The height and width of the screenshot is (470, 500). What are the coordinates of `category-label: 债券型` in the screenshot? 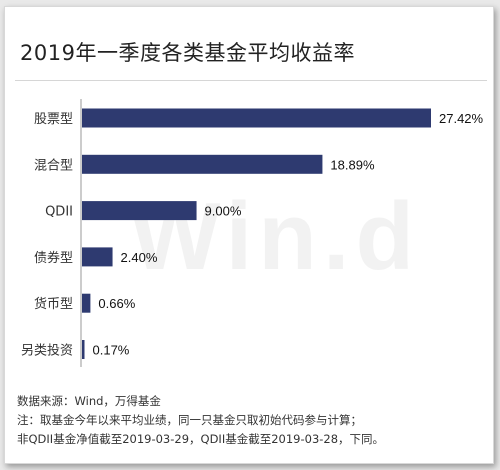 It's located at (53, 258).